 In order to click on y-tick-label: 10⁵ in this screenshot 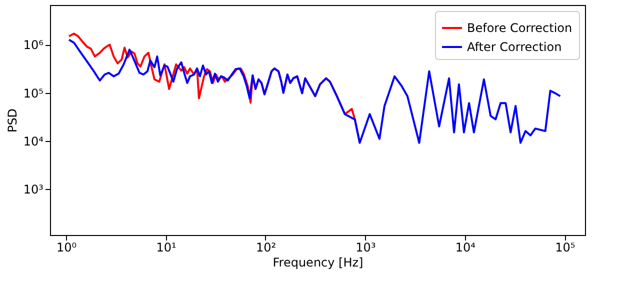, I will do `click(33, 93)`.